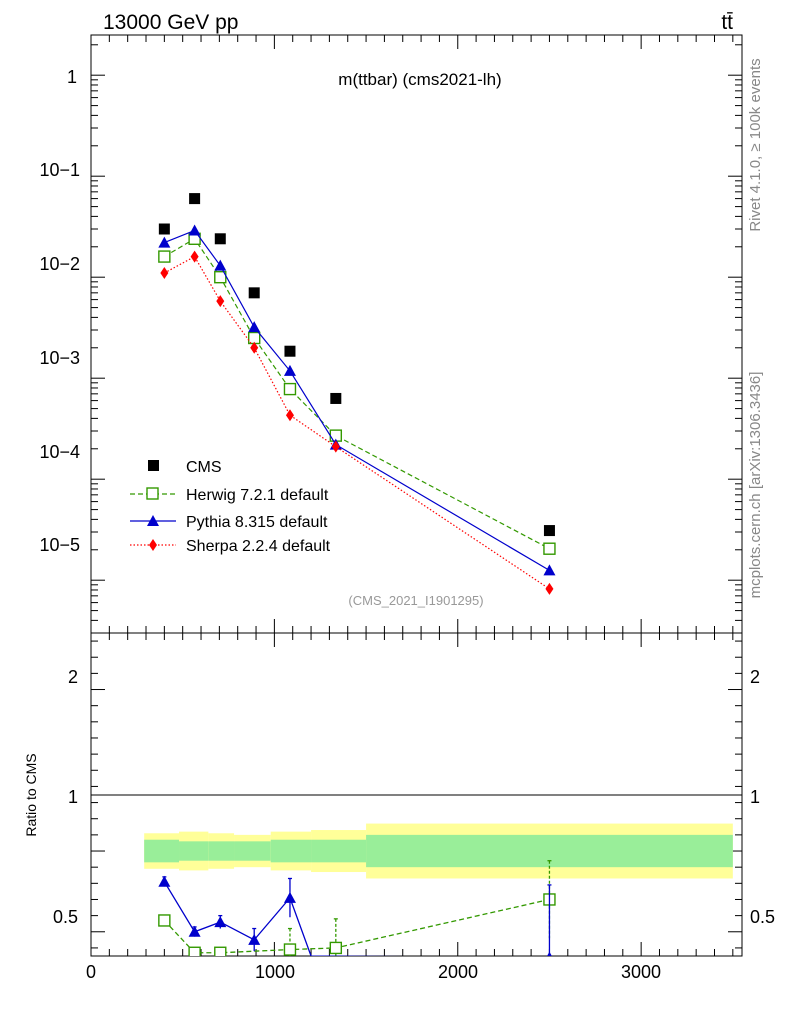 The width and height of the screenshot is (786, 1024). Describe the element at coordinates (59, 358) in the screenshot. I see `y-tick-label-1e-3: 10−3` at that location.